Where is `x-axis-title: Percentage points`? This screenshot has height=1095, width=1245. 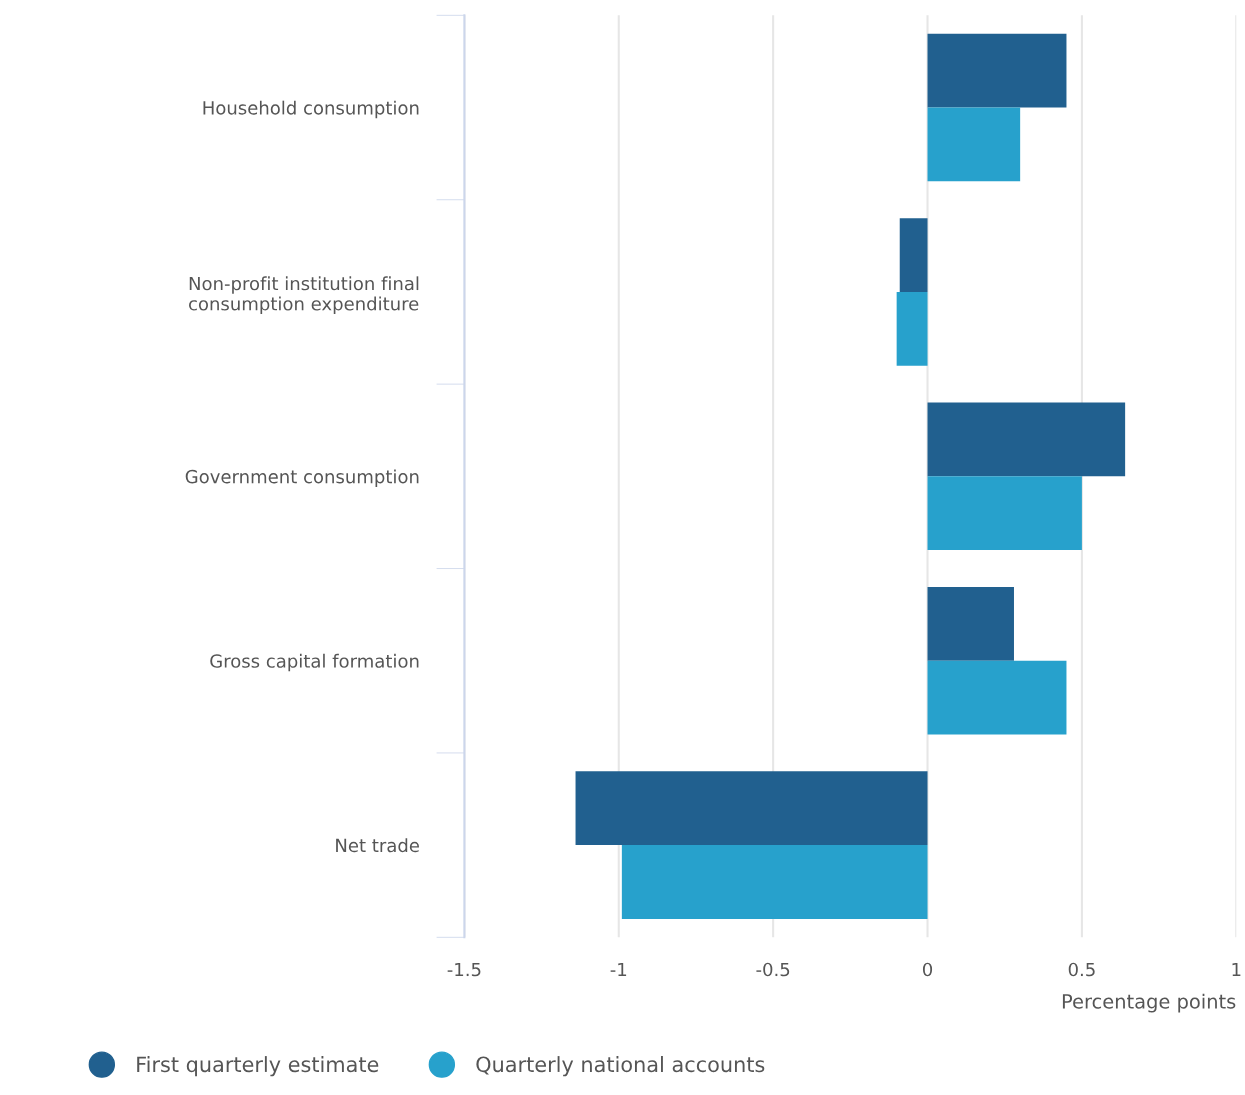
x-axis-title: Percentage points is located at coordinates (1149, 1003).